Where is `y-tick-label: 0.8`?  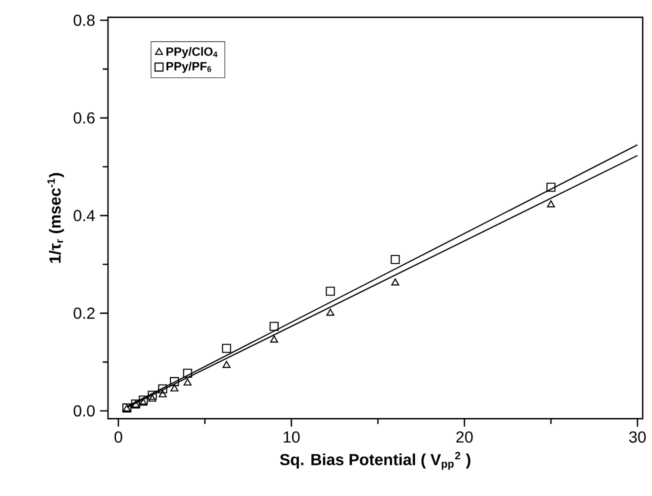
y-tick-label: 0.8 is located at coordinates (84, 20).